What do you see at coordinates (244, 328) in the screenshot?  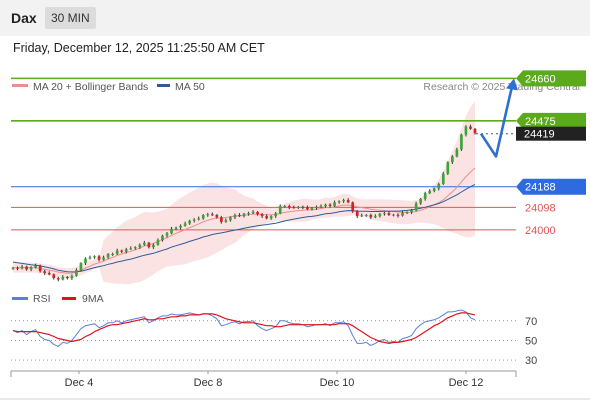 I see `rsi-ma9-line` at bounding box center [244, 328].